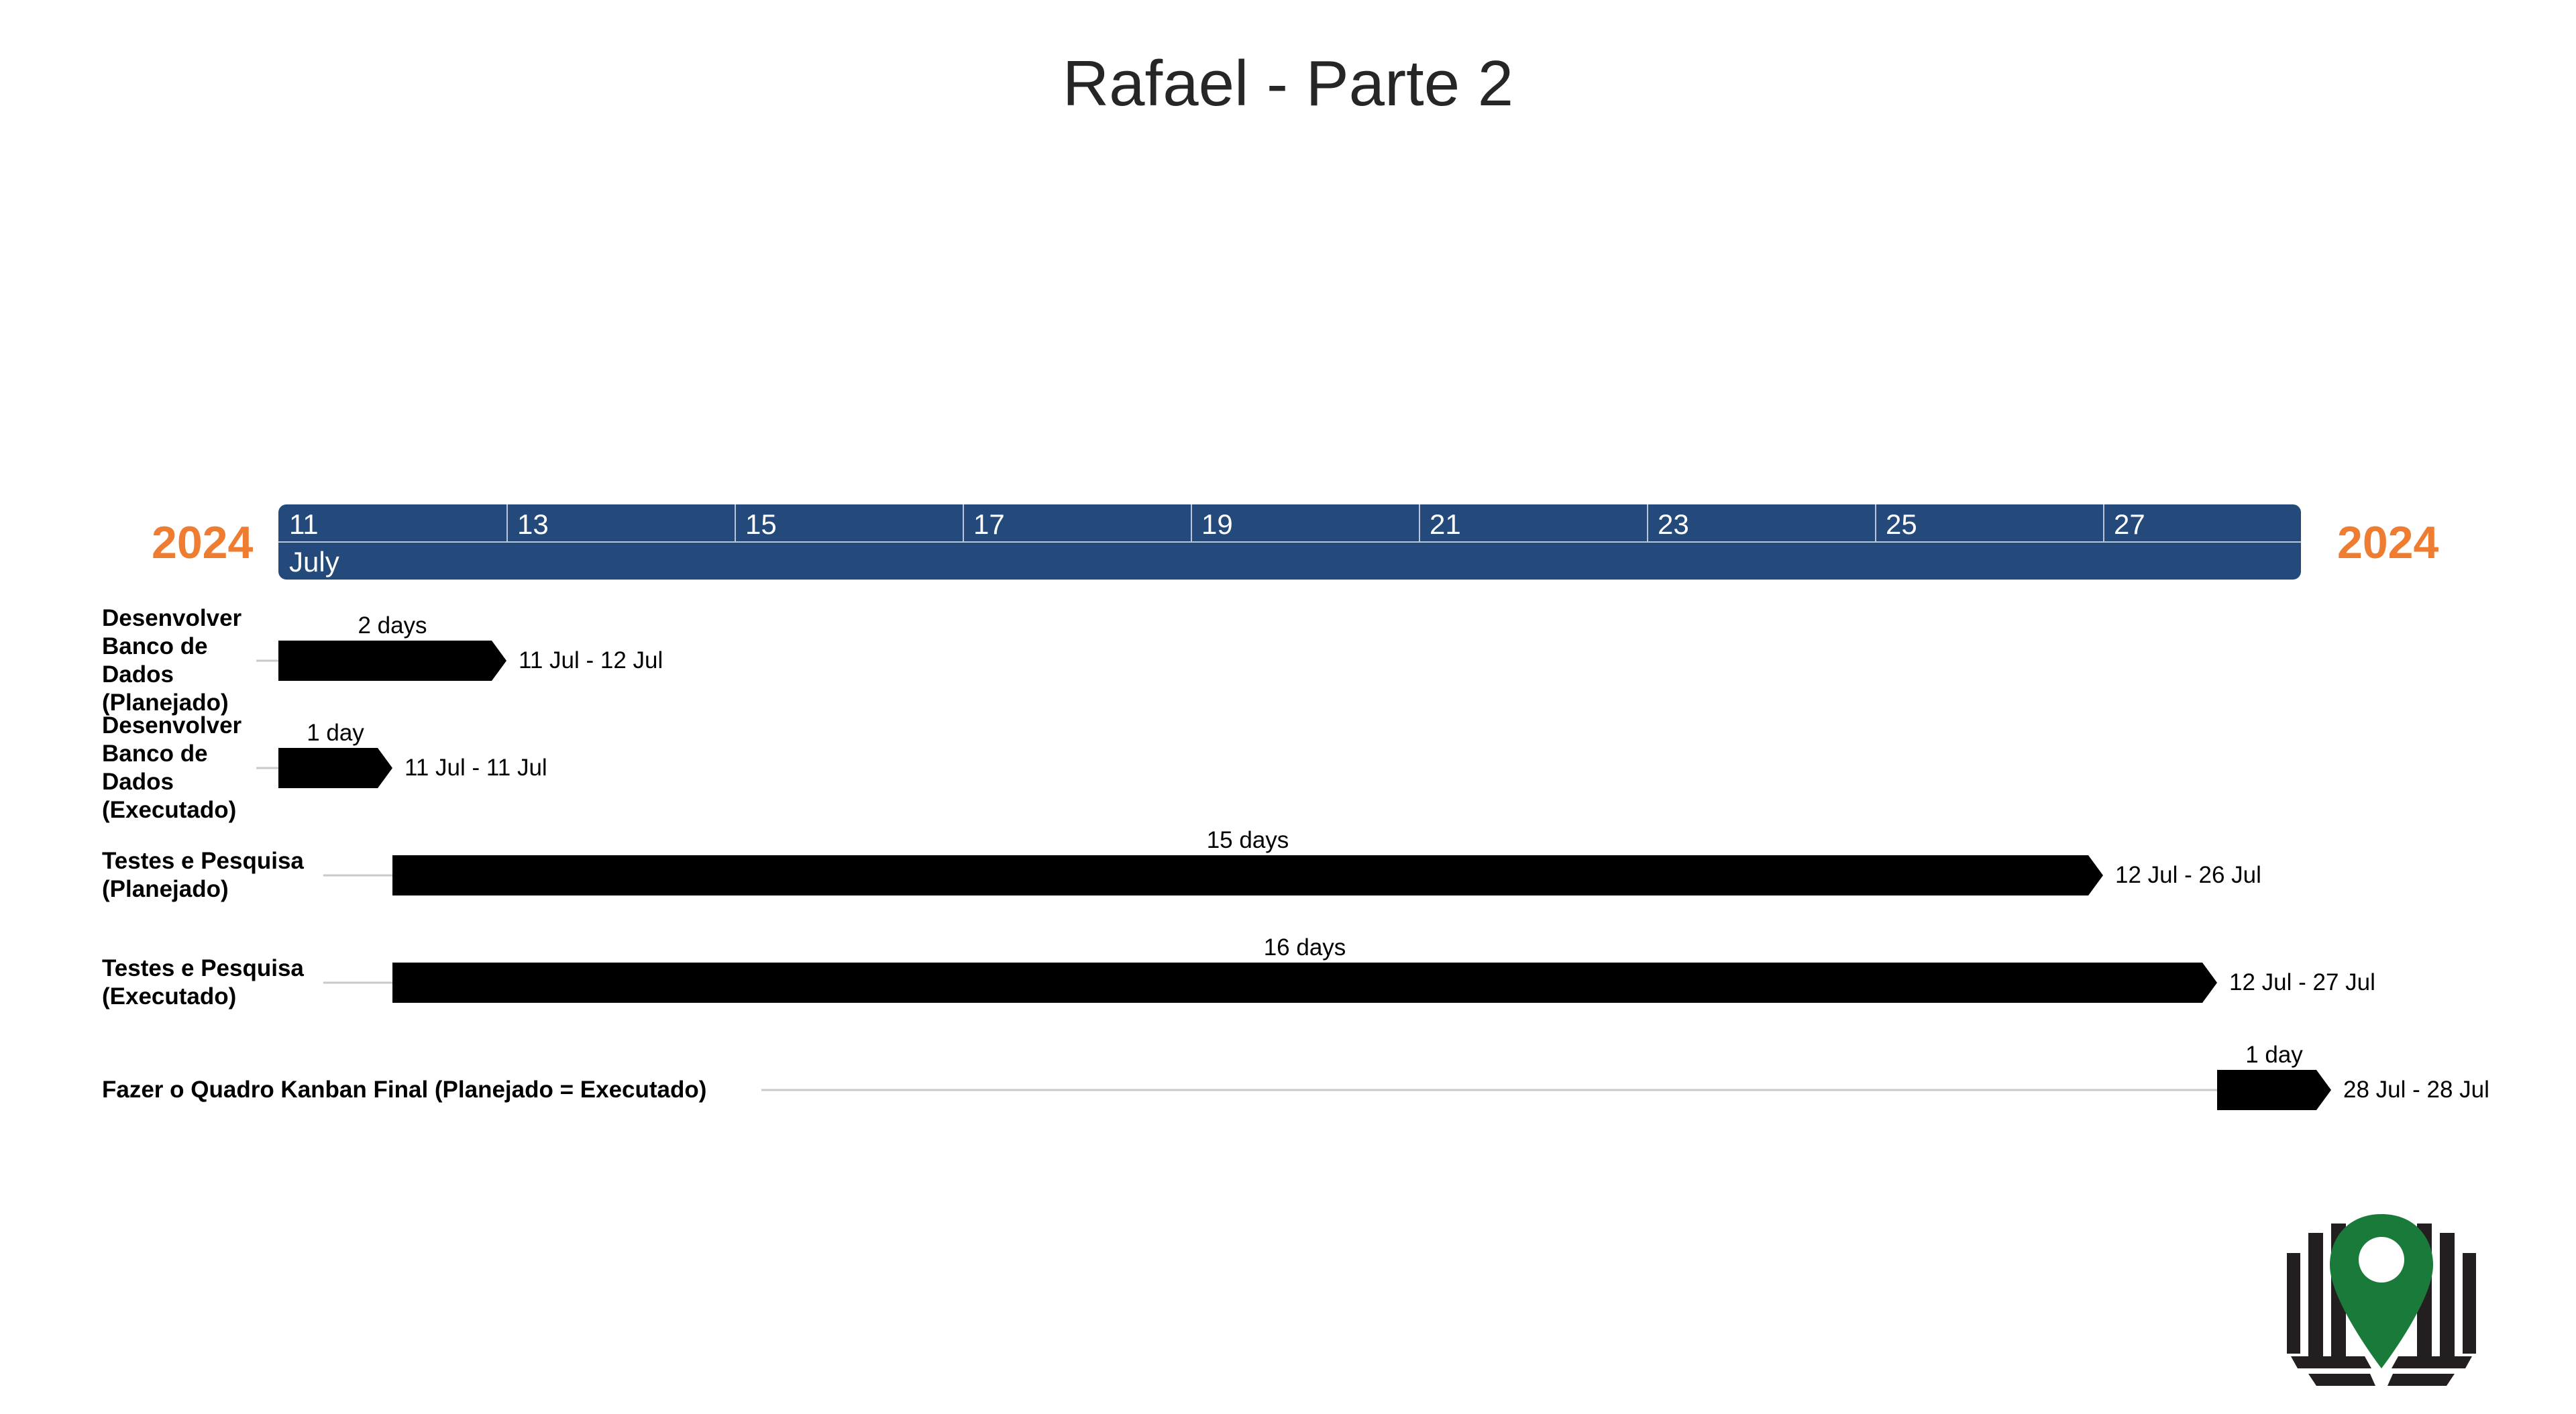 The width and height of the screenshot is (2576, 1414). What do you see at coordinates (533, 524) in the screenshot?
I see `timescale-tick-label: 13` at bounding box center [533, 524].